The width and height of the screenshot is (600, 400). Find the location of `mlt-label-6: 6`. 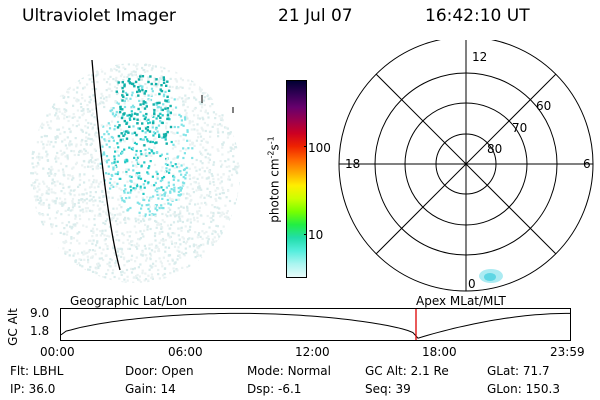

mlt-label-6: 6 is located at coordinates (587, 164).